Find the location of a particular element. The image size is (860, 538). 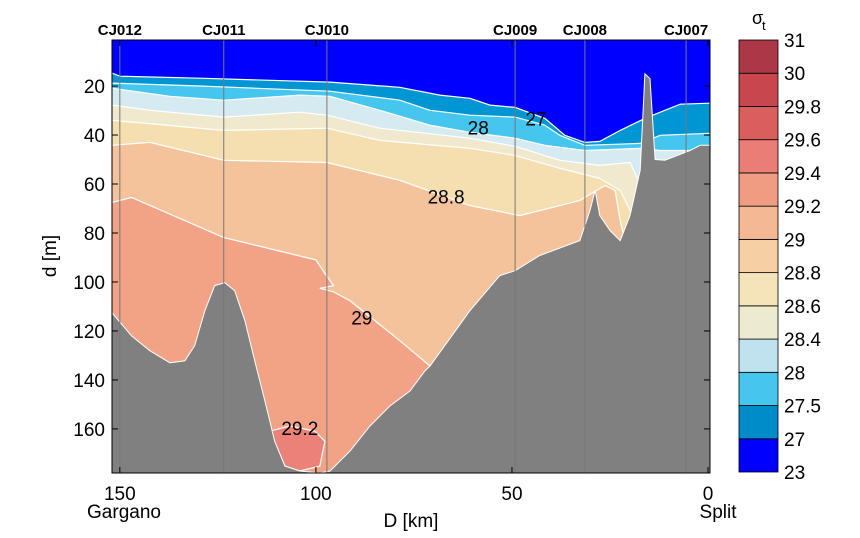

x-end-label-right: Split is located at coordinates (719, 512).